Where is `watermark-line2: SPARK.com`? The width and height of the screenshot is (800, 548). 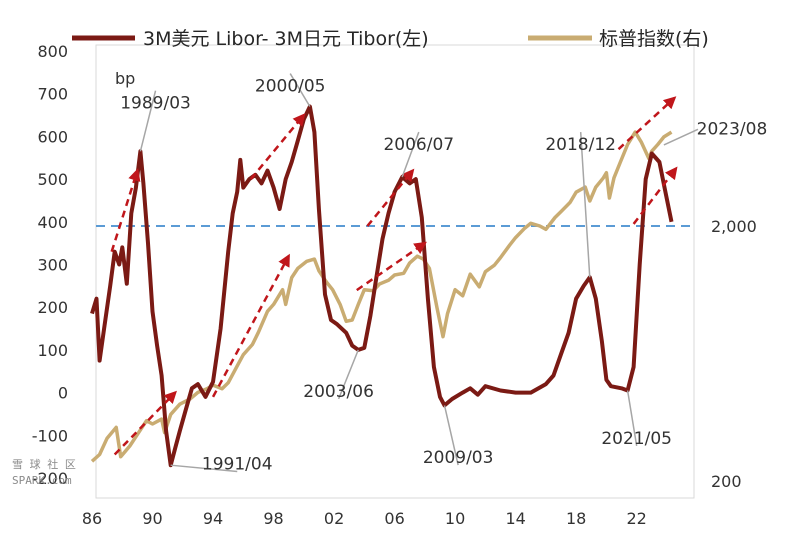 watermark-line2: SPARK.com is located at coordinates (42, 480).